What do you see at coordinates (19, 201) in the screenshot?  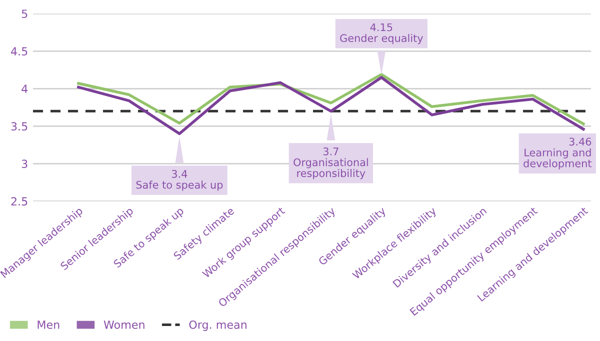 I see `y-tick-label: 2.5` at bounding box center [19, 201].